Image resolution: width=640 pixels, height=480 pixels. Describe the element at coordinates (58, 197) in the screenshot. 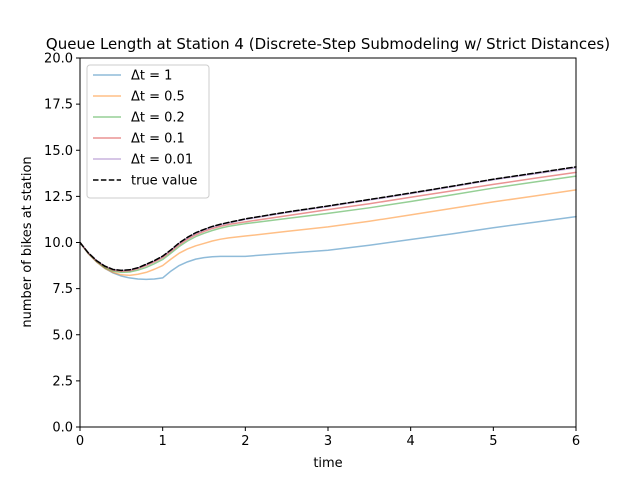

I see `y-tick-label: 12.5` at that location.